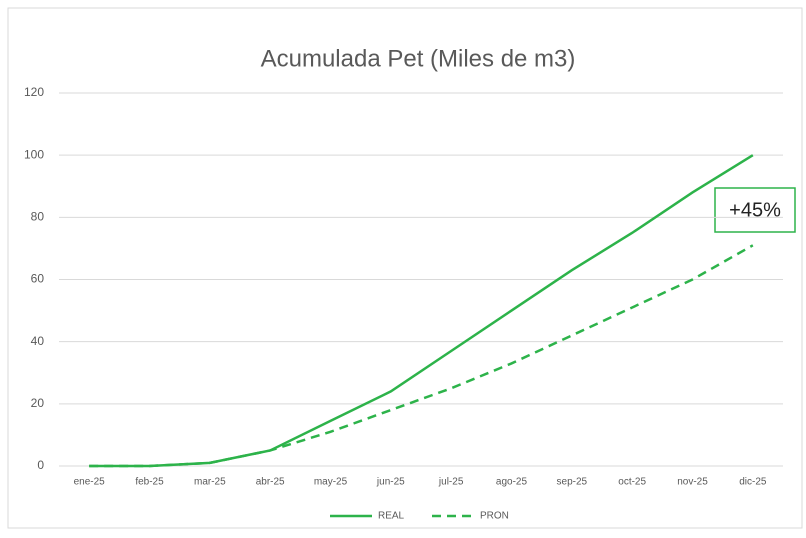  I want to click on x-tick-label: jun-25, so click(390, 482).